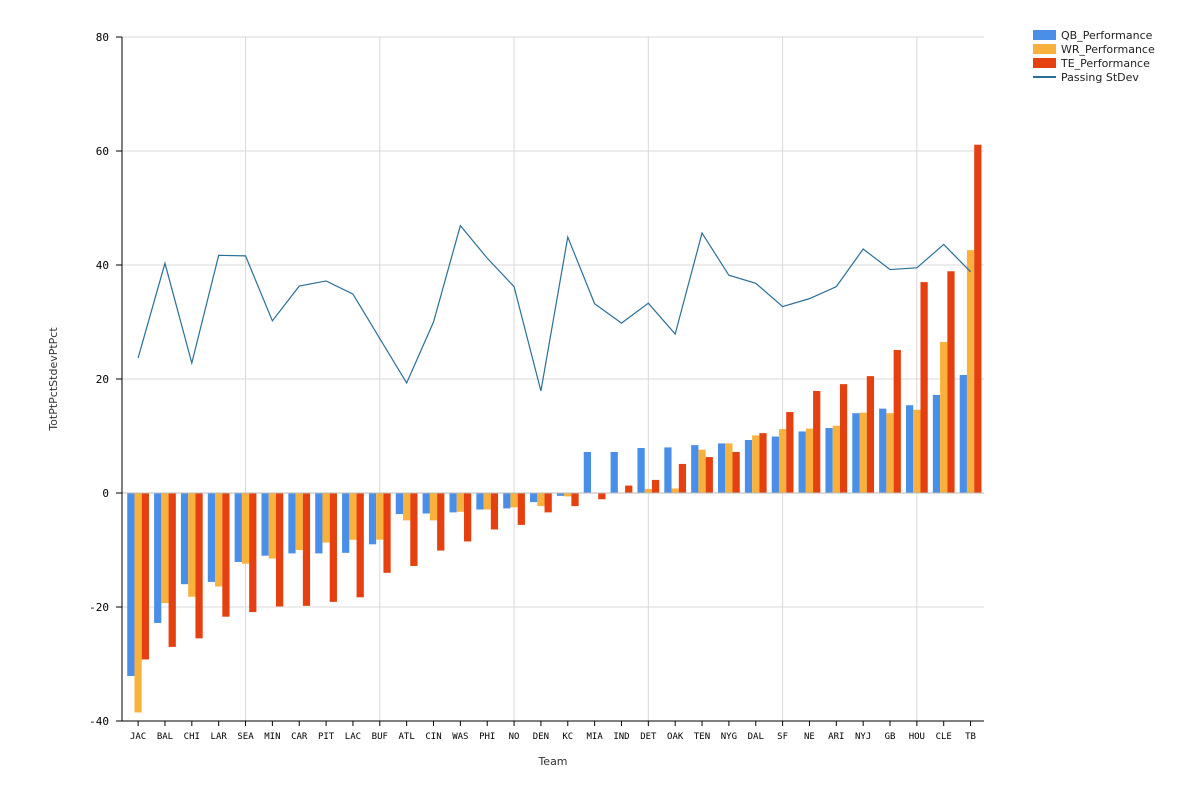 This screenshot has width=1200, height=800. I want to click on x-tick-label: JAC, so click(138, 737).